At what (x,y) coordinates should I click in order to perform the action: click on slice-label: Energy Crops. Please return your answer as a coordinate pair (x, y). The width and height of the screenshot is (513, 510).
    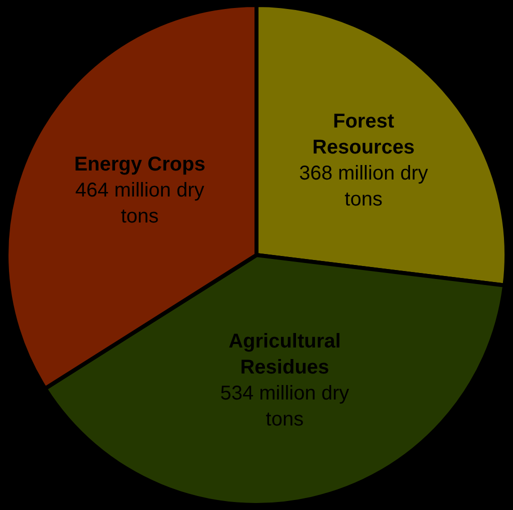
    Looking at the image, I should click on (140, 165).